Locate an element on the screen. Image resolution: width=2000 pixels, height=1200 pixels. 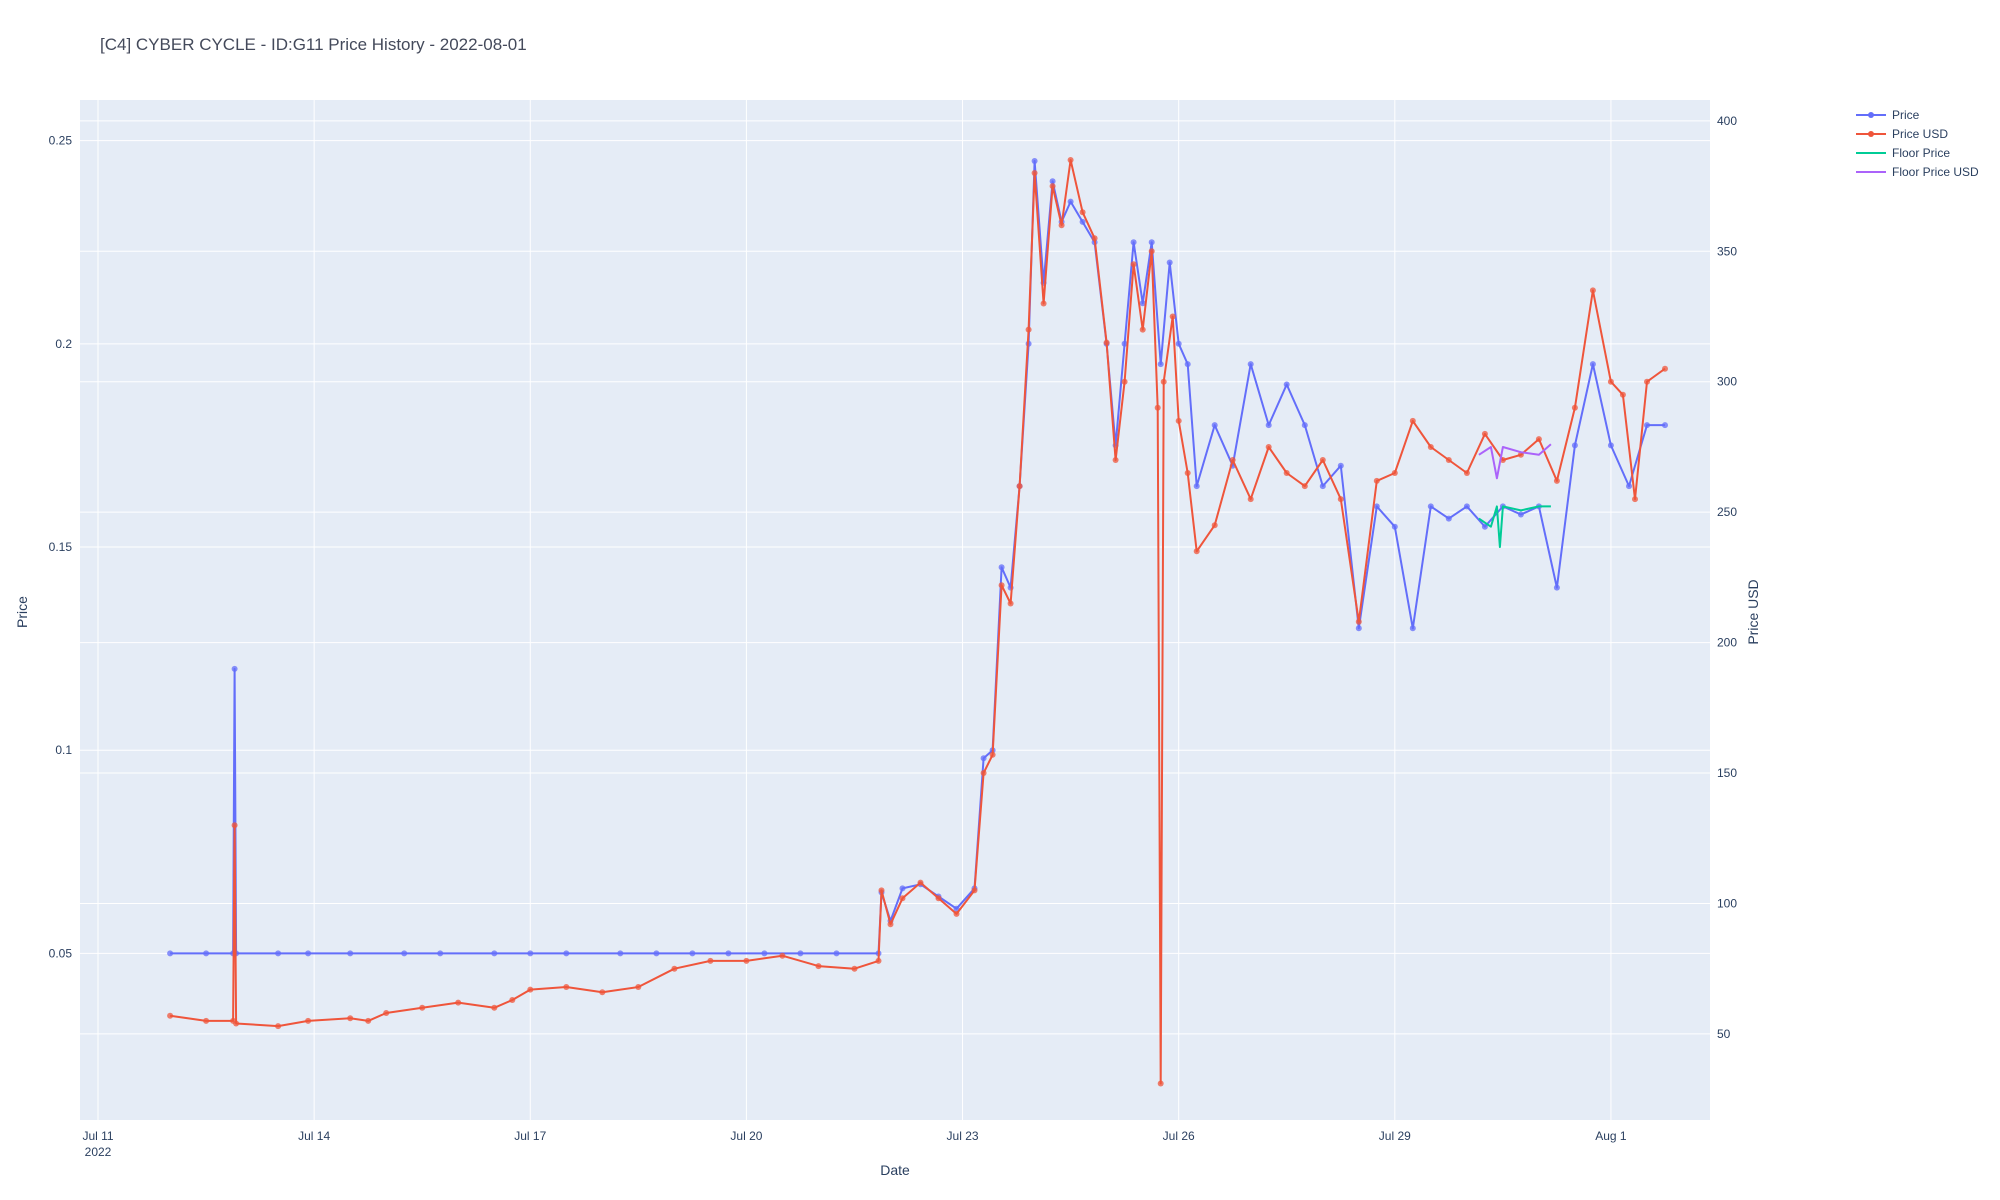
legend-item-price: Price is located at coordinates (1888, 115).